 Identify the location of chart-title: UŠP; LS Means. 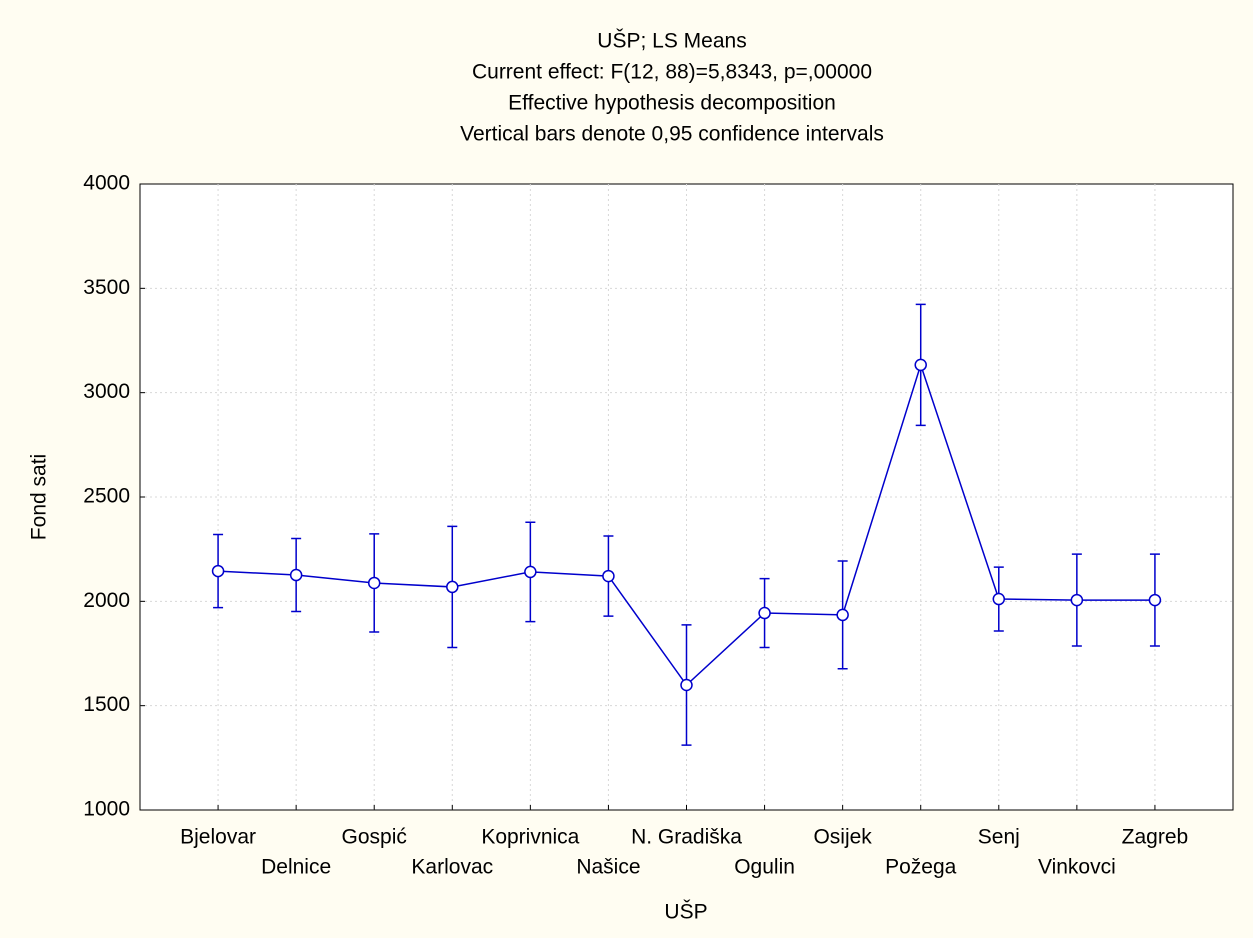
(671, 41).